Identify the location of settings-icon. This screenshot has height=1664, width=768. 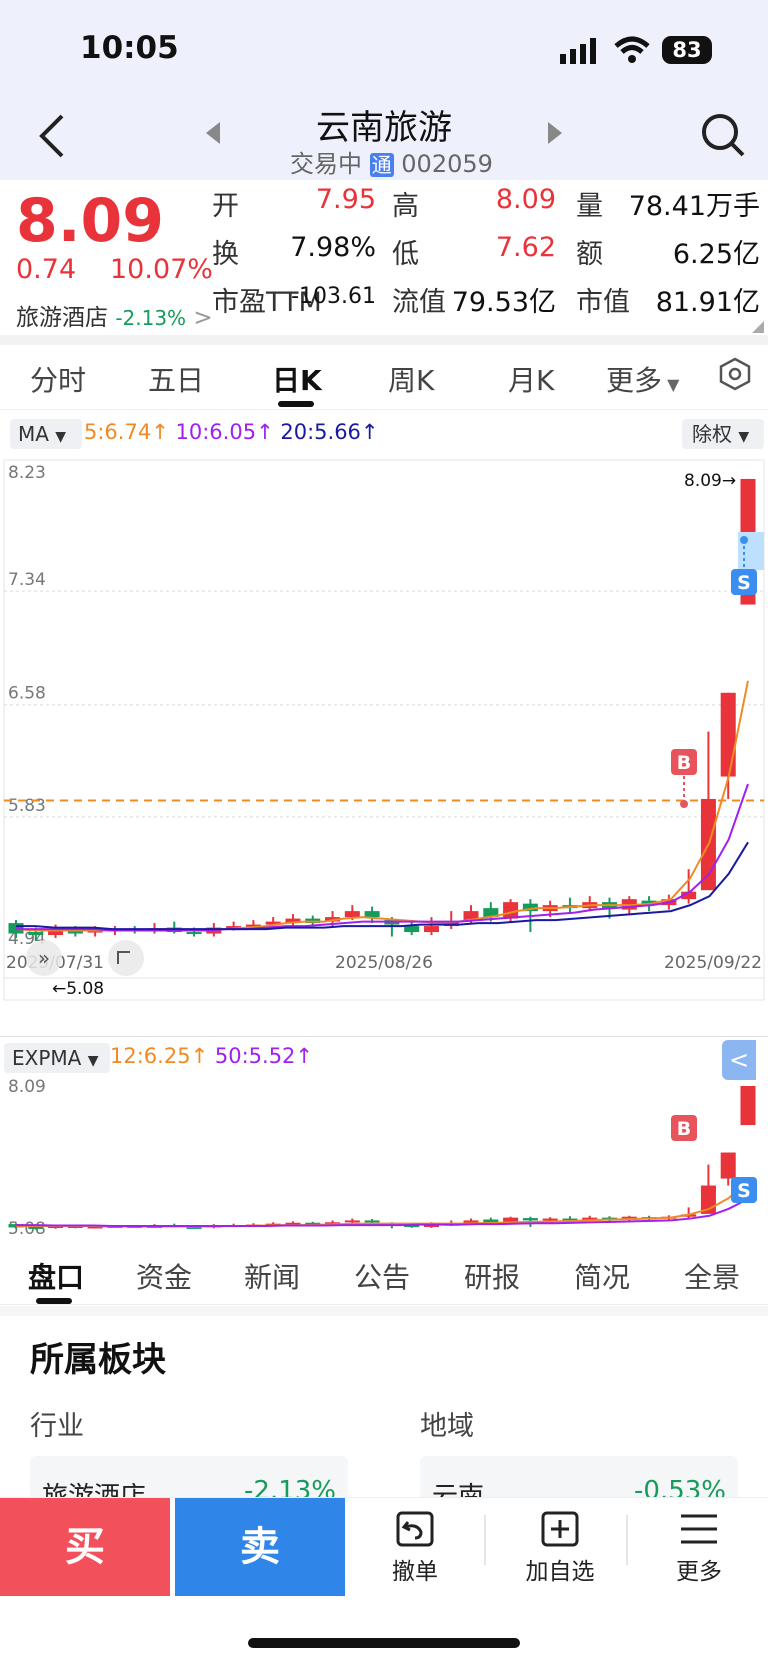
(735, 374).